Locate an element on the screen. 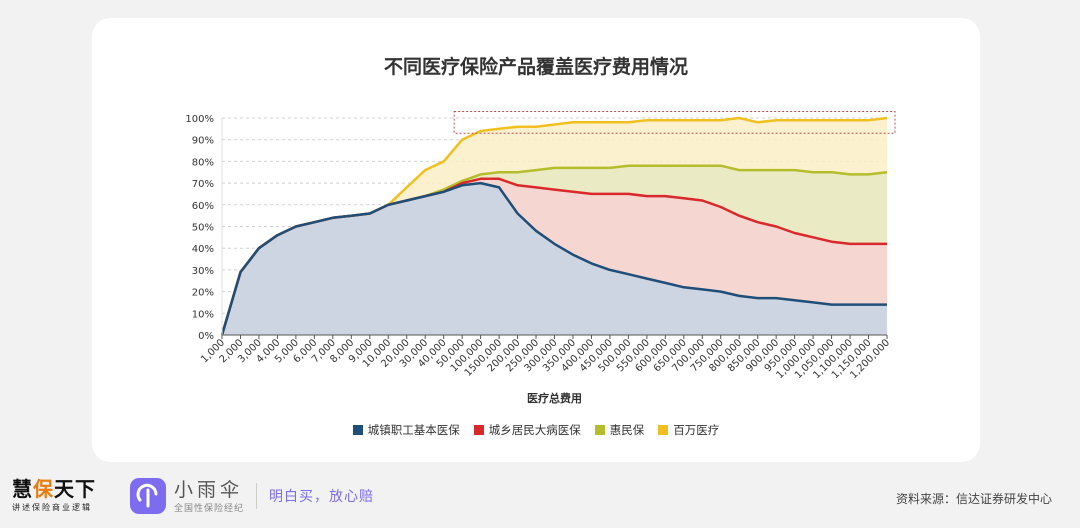 Image resolution: width=1080 pixels, height=528 pixels. y-tick-label: 40% is located at coordinates (203, 249).